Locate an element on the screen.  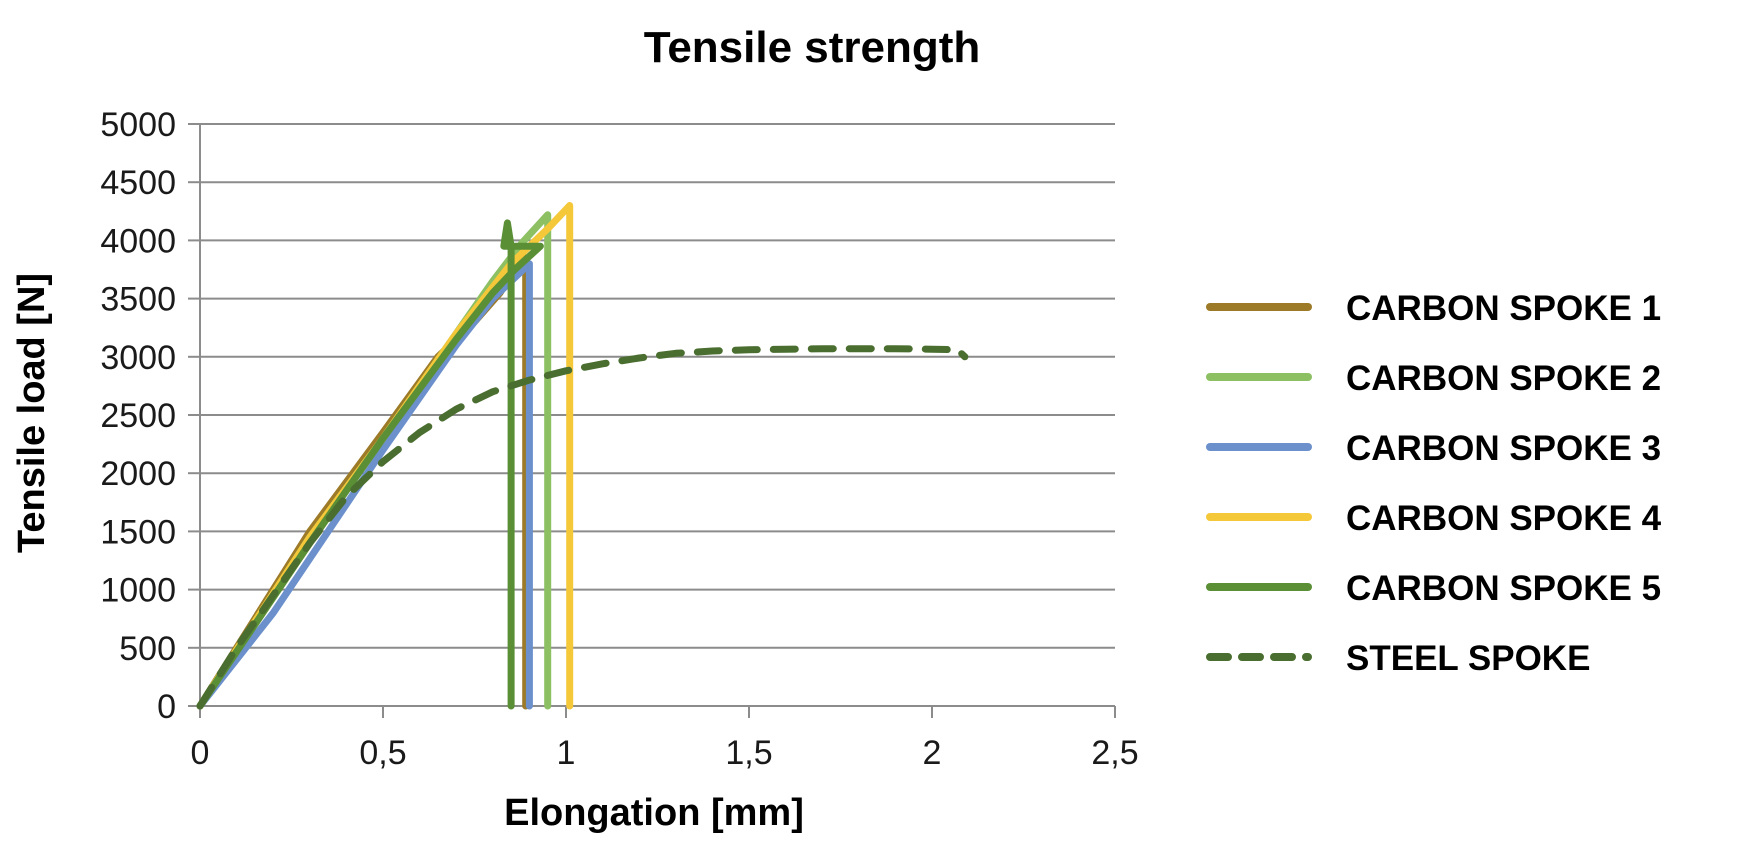
y-tick-label: 2500 is located at coordinates (138, 416).